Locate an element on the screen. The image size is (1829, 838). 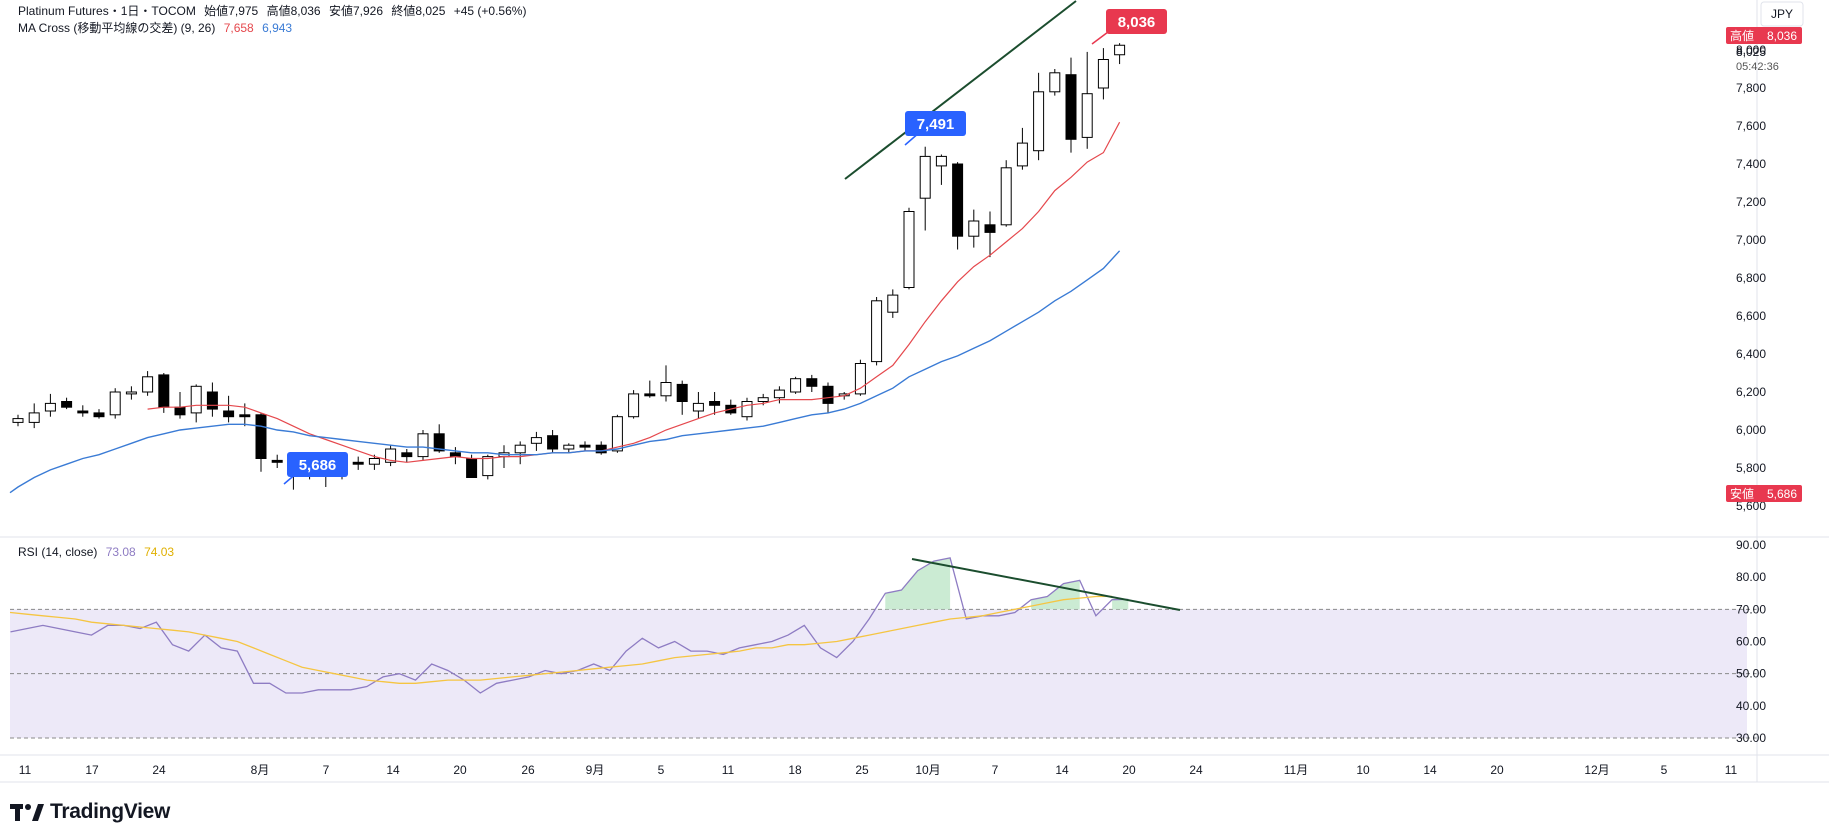
callout-low: 5,686 is located at coordinates (315, 468).